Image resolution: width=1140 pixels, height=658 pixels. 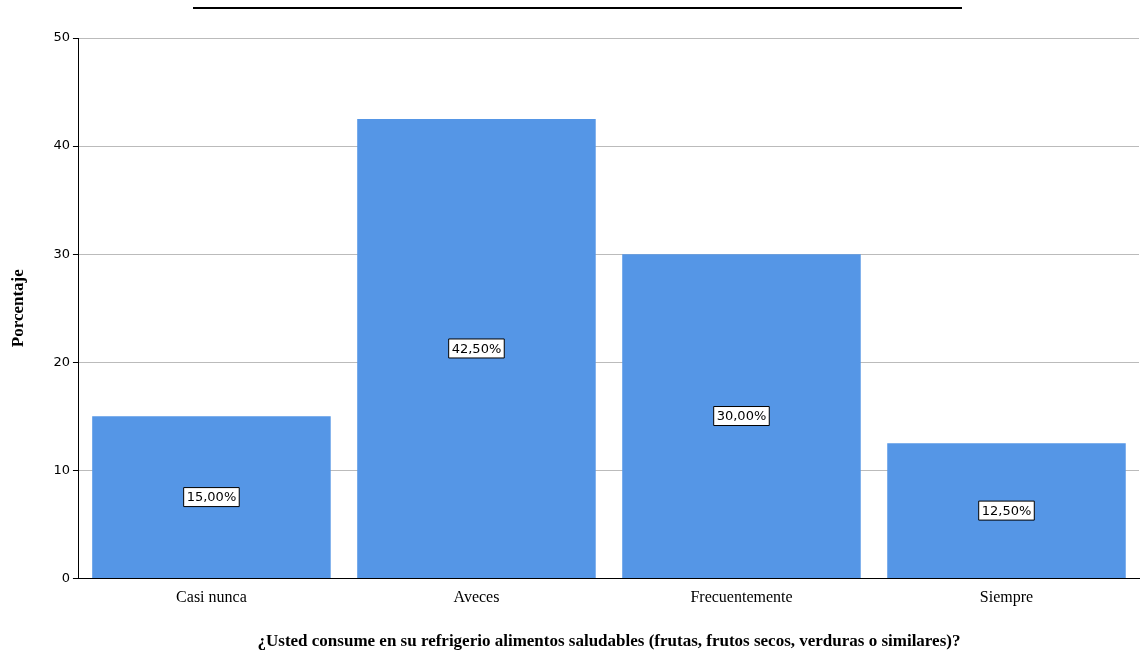 I want to click on x-tick-label: Aveces, so click(x=476, y=597).